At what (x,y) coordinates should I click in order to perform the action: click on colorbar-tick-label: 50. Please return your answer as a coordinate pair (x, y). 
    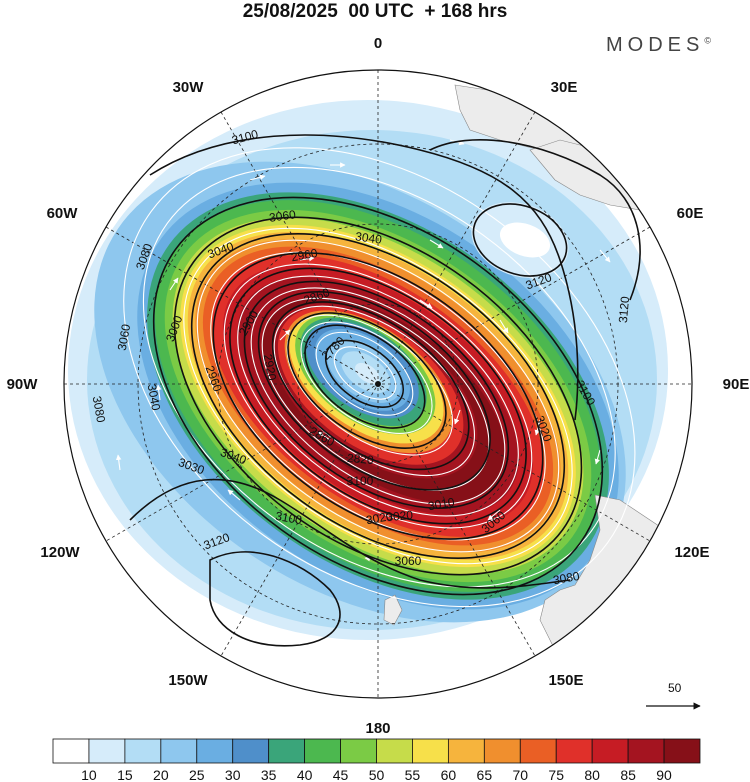
    Looking at the image, I should click on (377, 774).